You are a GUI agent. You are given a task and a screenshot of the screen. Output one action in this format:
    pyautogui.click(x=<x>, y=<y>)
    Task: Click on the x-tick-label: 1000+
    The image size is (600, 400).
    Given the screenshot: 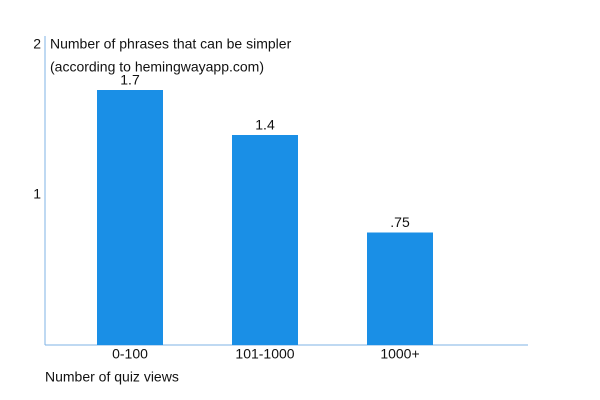 What is the action you would take?
    pyautogui.click(x=399, y=354)
    